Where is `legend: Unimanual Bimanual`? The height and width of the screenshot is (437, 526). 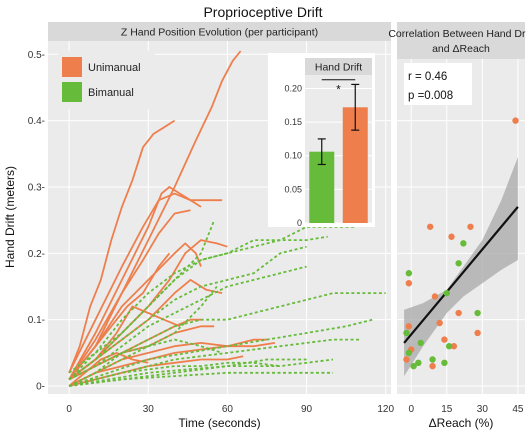
legend: Unimanual Bimanual is located at coordinates (106, 80).